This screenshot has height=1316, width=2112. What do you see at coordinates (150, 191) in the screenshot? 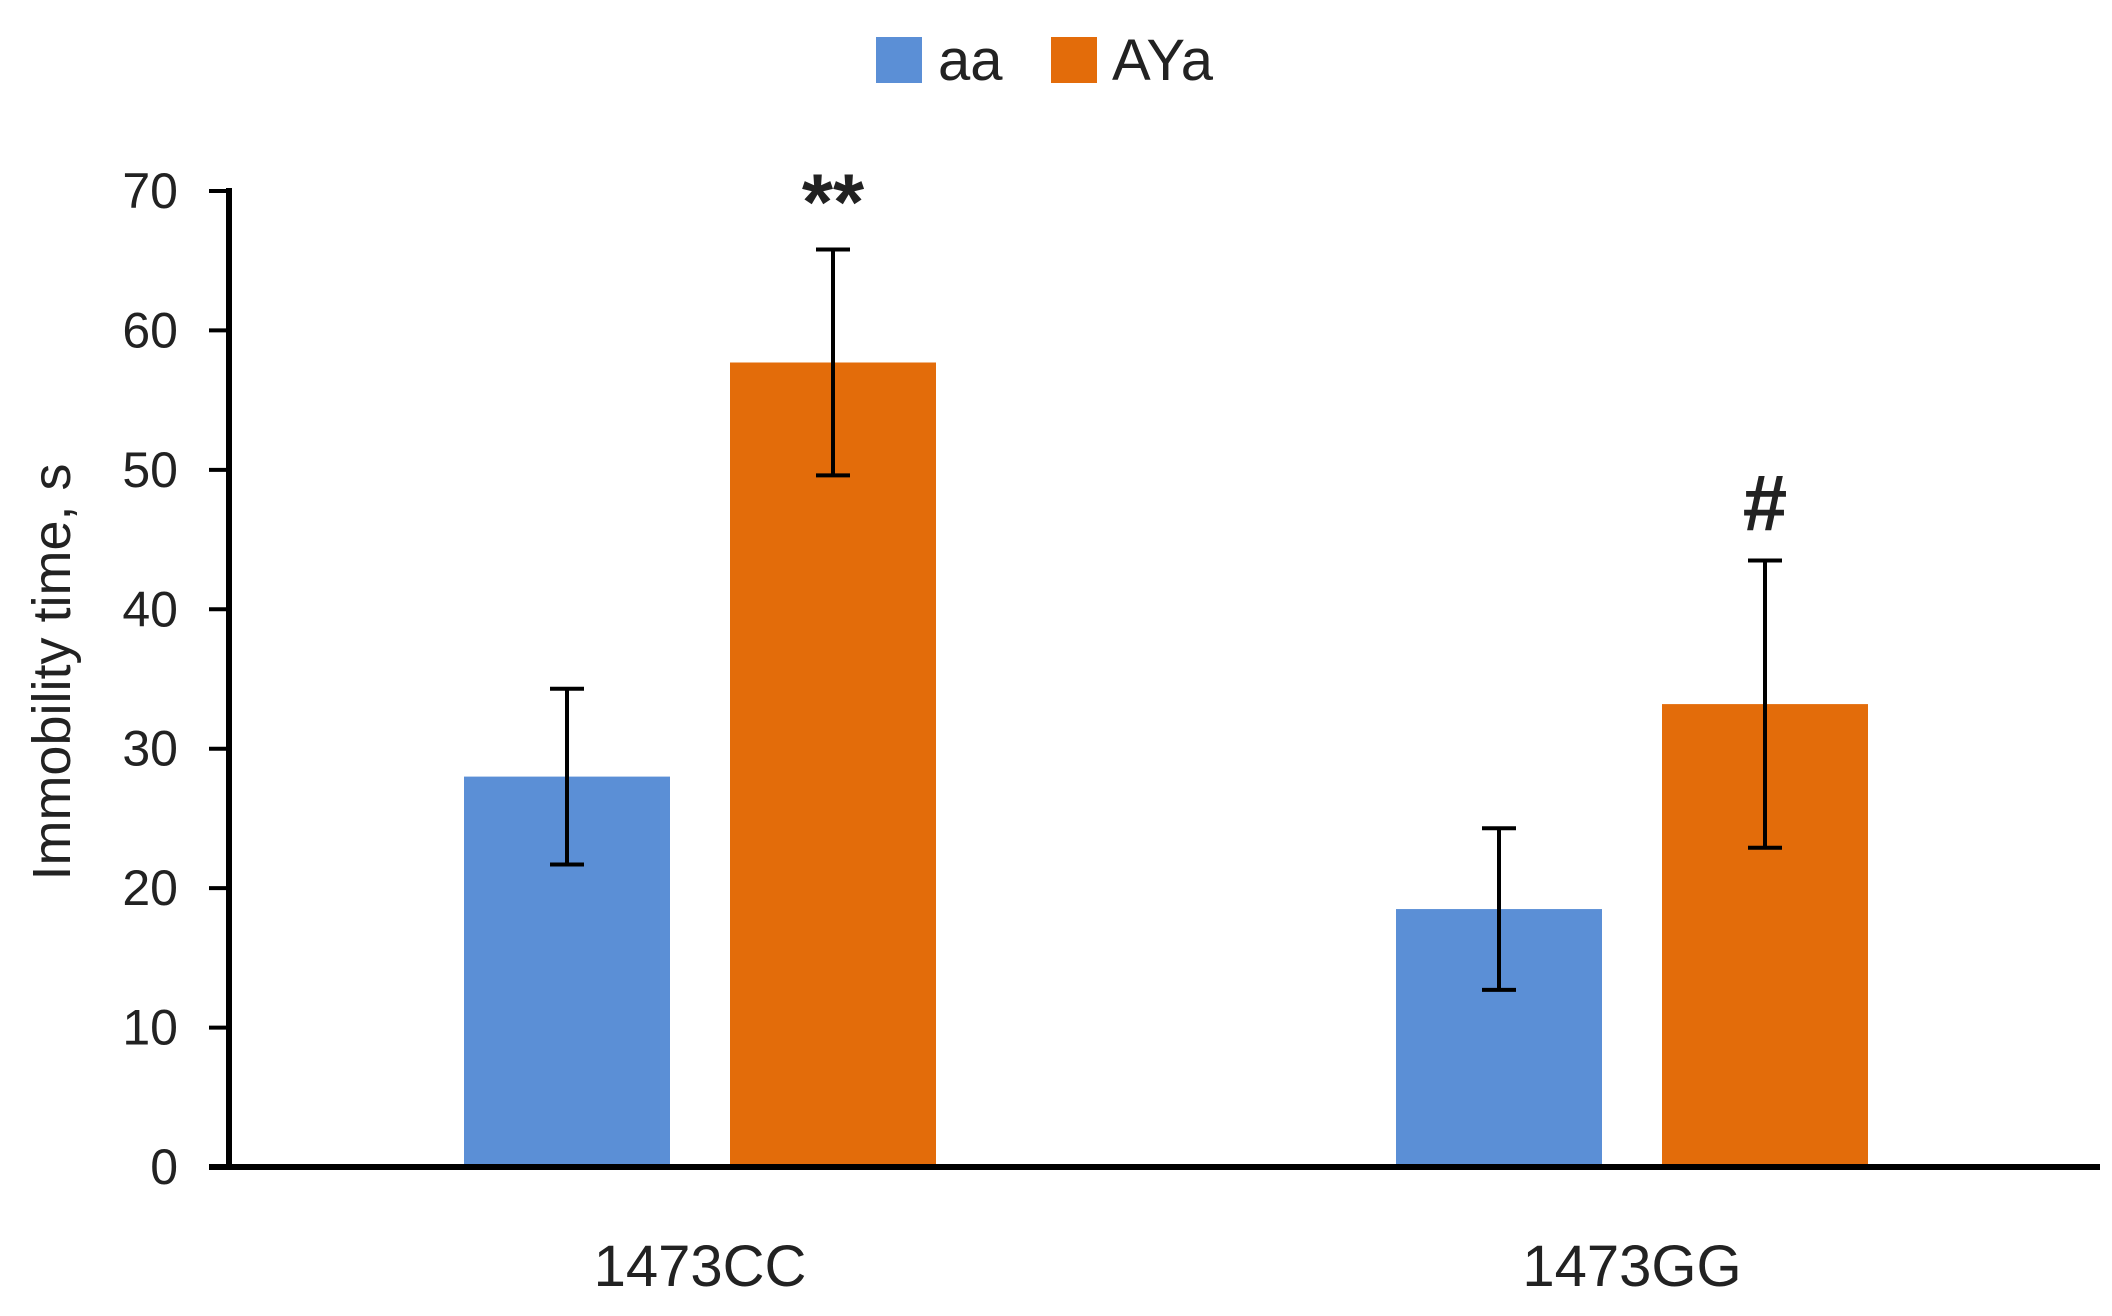
I see `y-tick-label: 70` at bounding box center [150, 191].